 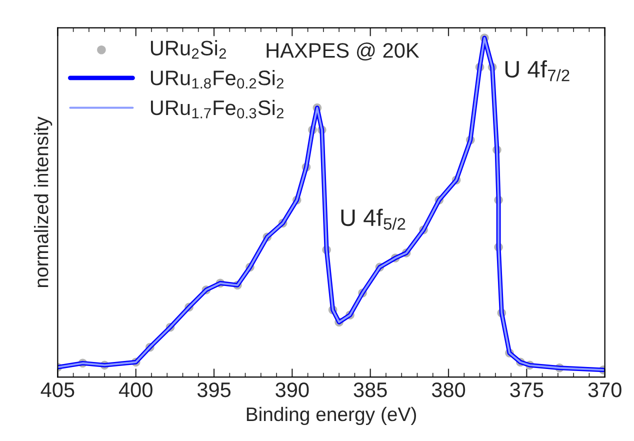 What do you see at coordinates (373, 219) in the screenshot?
I see `annotation: U 4f$_{5/2}$` at bounding box center [373, 219].